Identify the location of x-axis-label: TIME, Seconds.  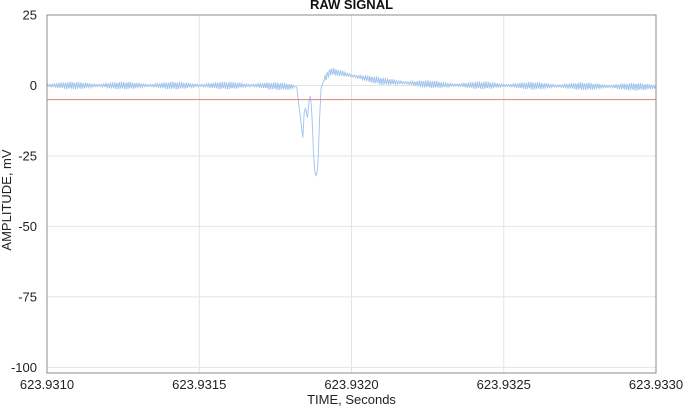
(351, 399).